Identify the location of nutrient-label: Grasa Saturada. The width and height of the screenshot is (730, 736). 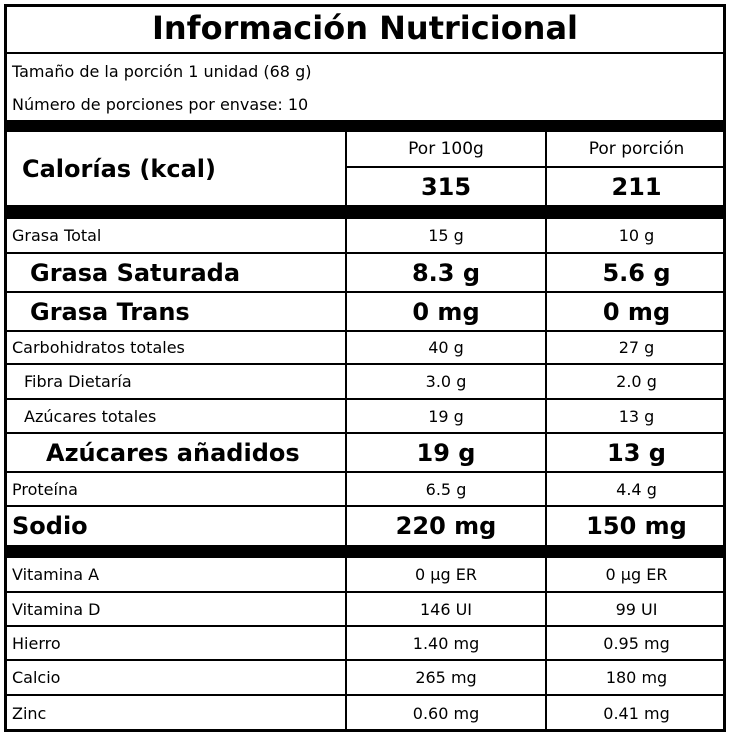
(174, 273).